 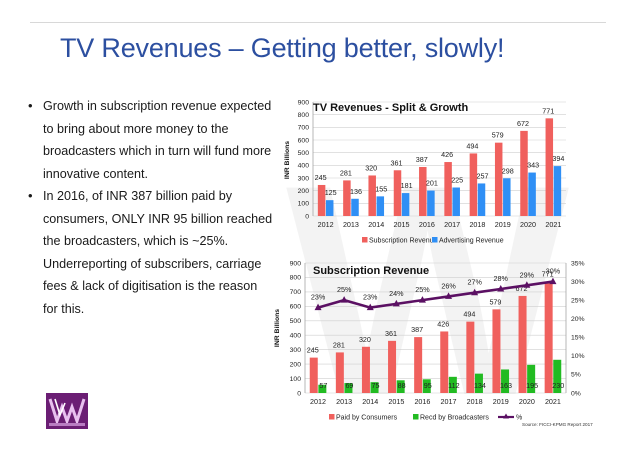 I want to click on percent-label: 25%, so click(x=422, y=289).